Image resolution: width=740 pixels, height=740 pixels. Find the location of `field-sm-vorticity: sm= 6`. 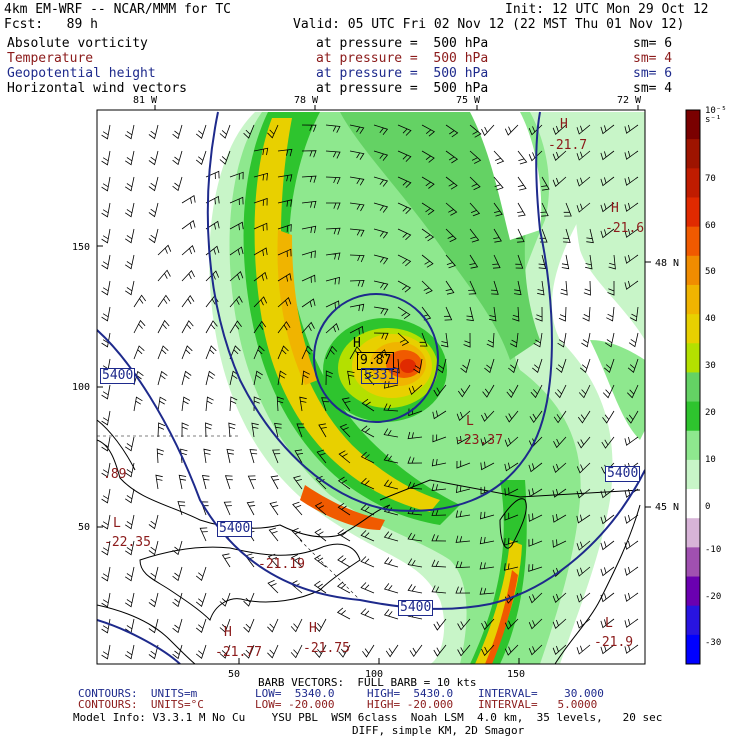

field-sm-vorticity: sm= 6 is located at coordinates (653, 43).